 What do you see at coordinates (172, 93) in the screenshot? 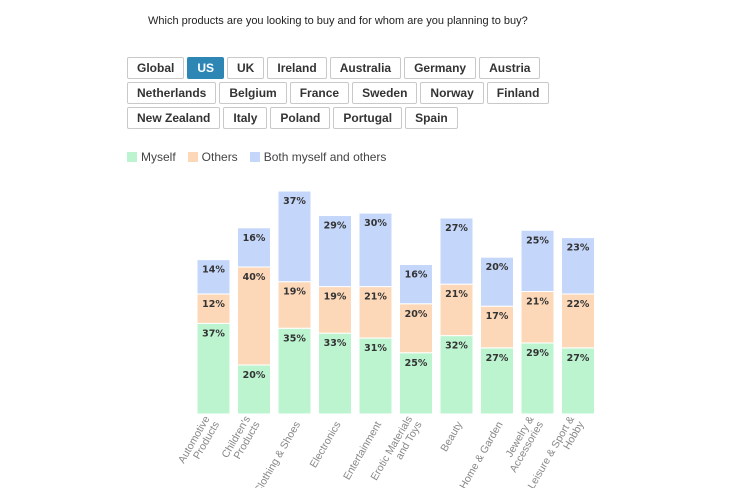
I see `tab-netherlands: Netherlands` at bounding box center [172, 93].